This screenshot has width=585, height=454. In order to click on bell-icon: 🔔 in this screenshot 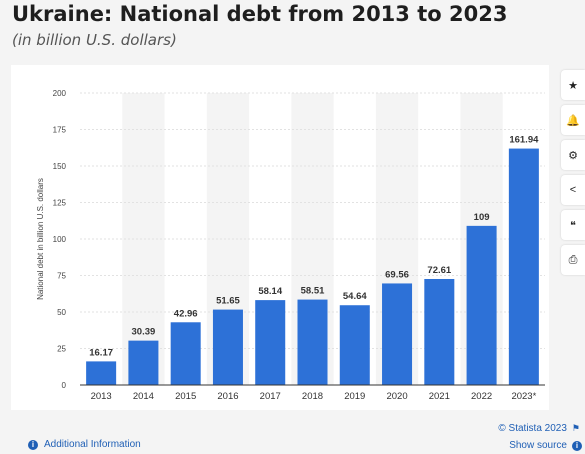, I will do `click(573, 120)`.